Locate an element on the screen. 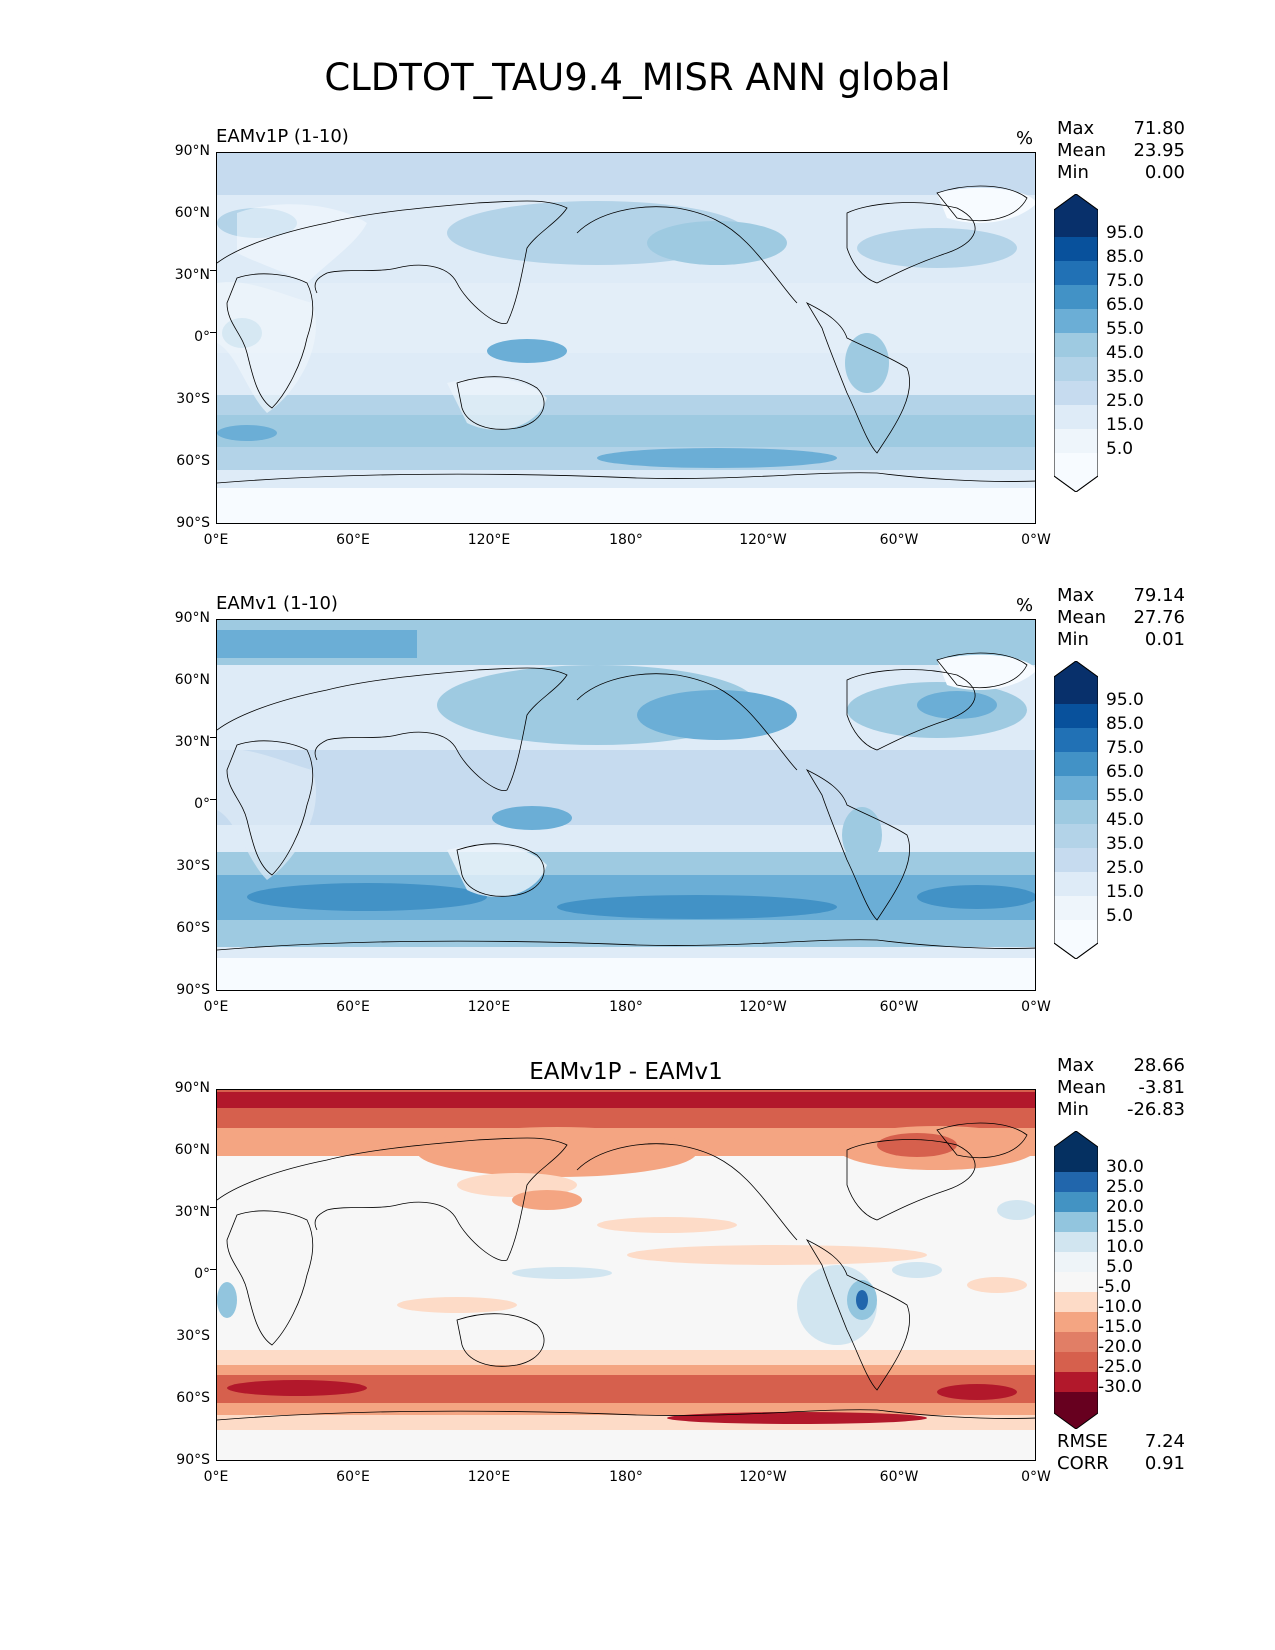 The width and height of the screenshot is (1275, 1650). colorbar-label: -30.0 is located at coordinates (1120, 1387).